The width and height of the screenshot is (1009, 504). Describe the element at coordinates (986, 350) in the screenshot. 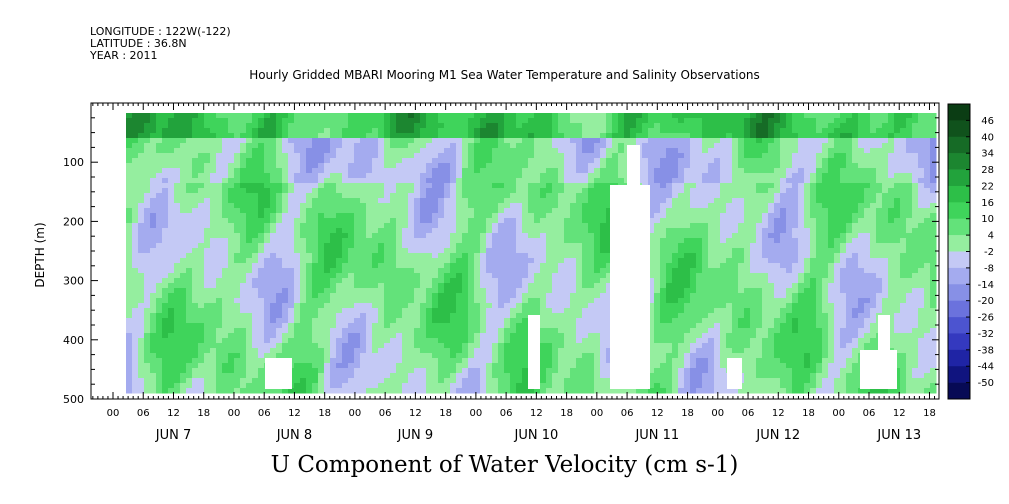

I see `colorbar-label: -38` at that location.